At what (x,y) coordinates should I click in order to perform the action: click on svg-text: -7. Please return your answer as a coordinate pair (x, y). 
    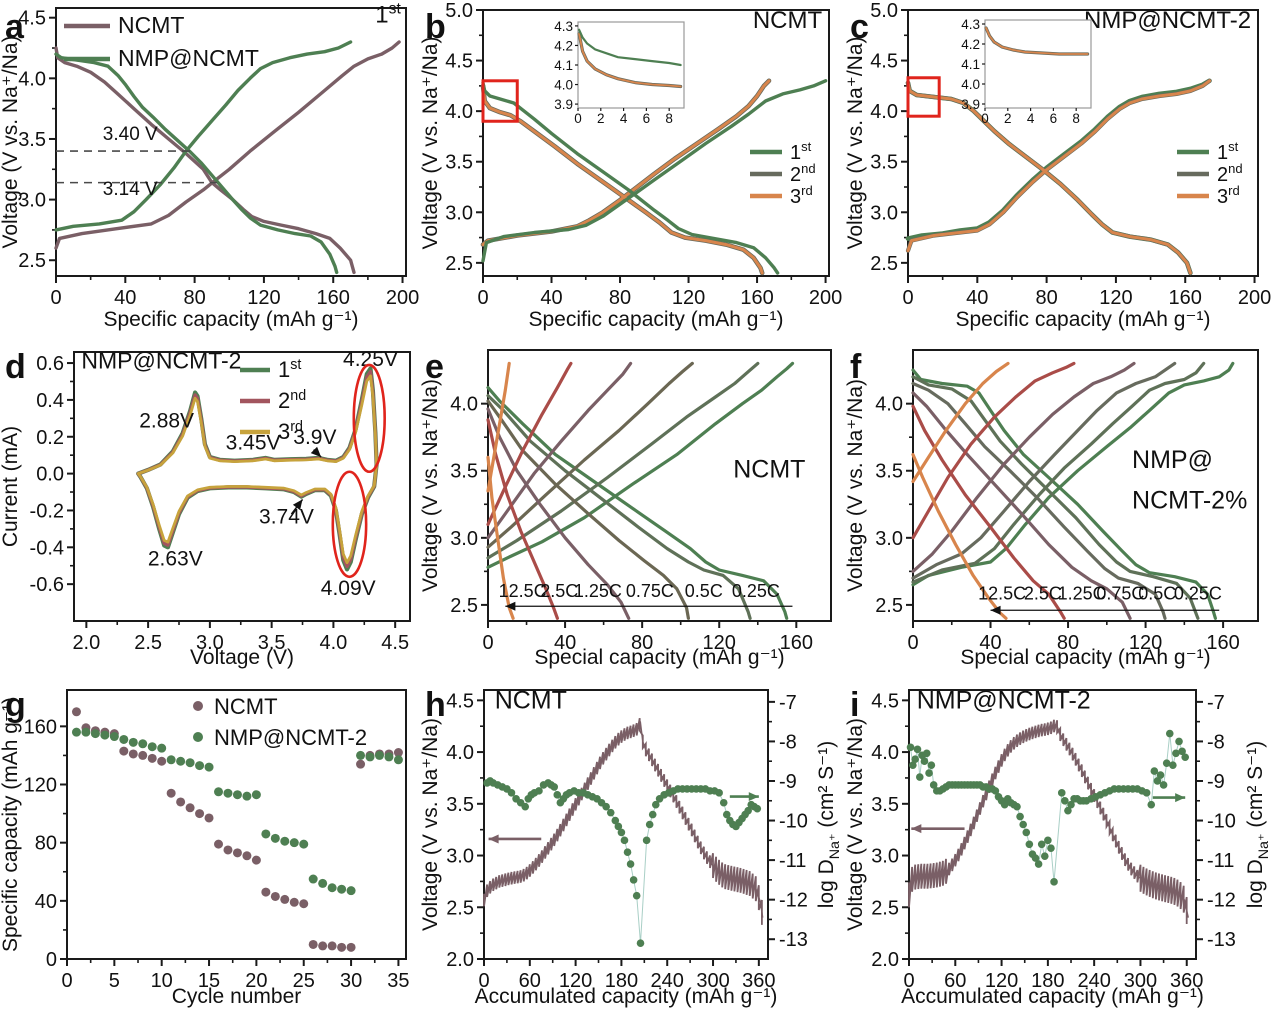
    Looking at the image, I should click on (1216, 703).